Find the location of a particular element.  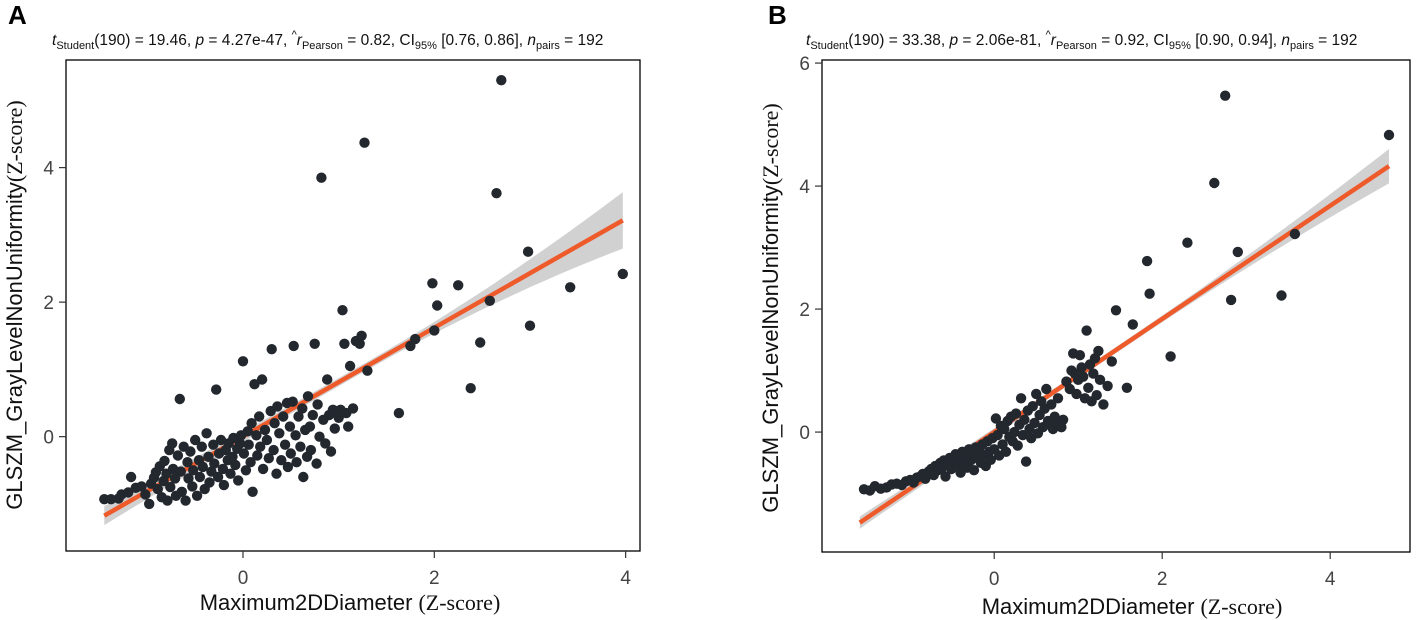

r-value: = 0.92, is located at coordinates (1125, 40).